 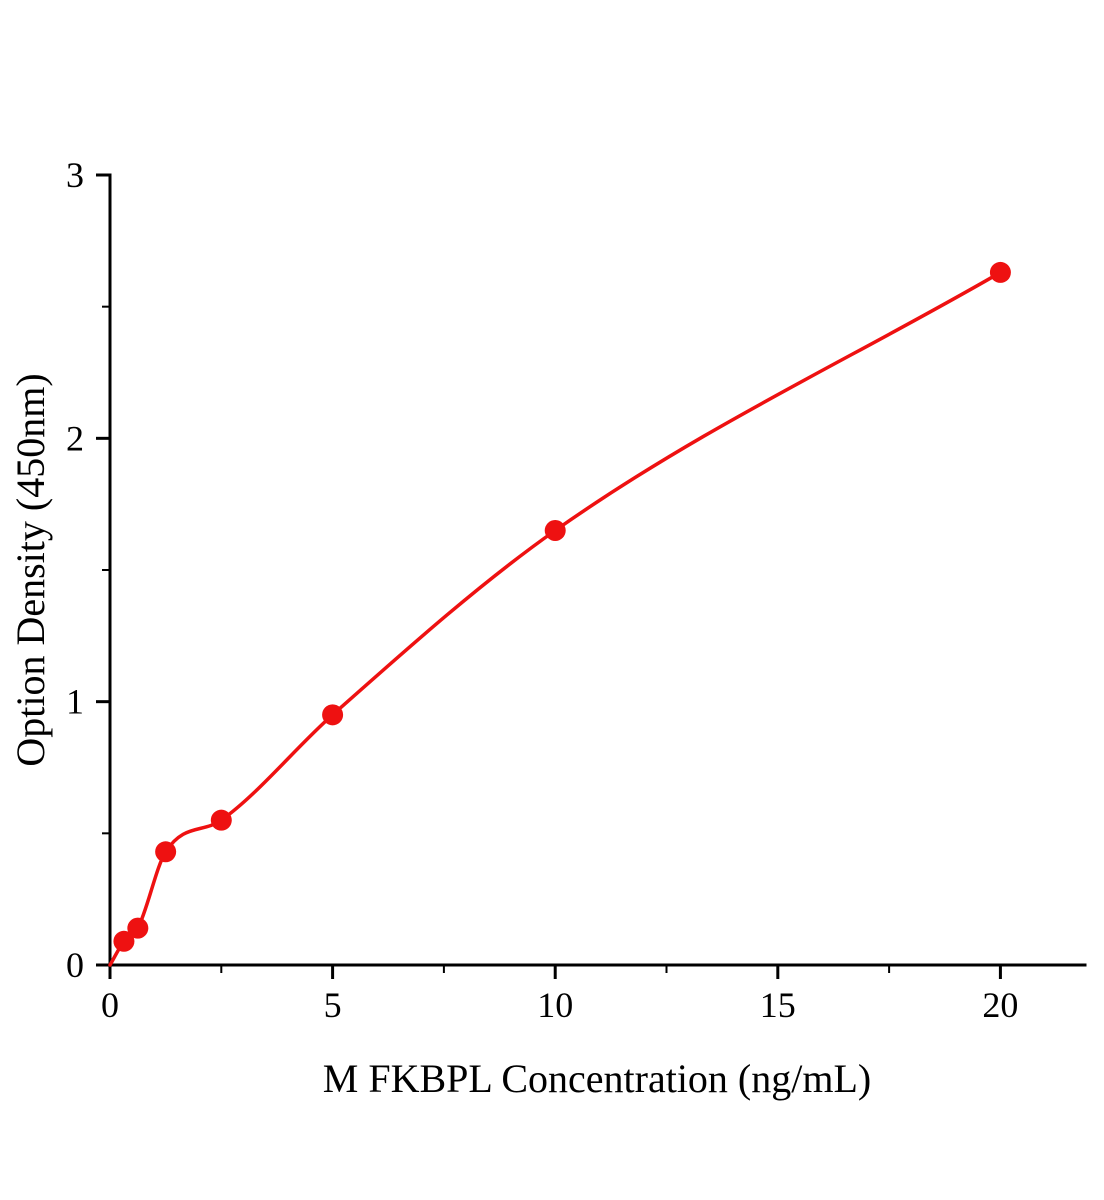 I want to click on y-tick-label: 1, so click(x=75, y=702).